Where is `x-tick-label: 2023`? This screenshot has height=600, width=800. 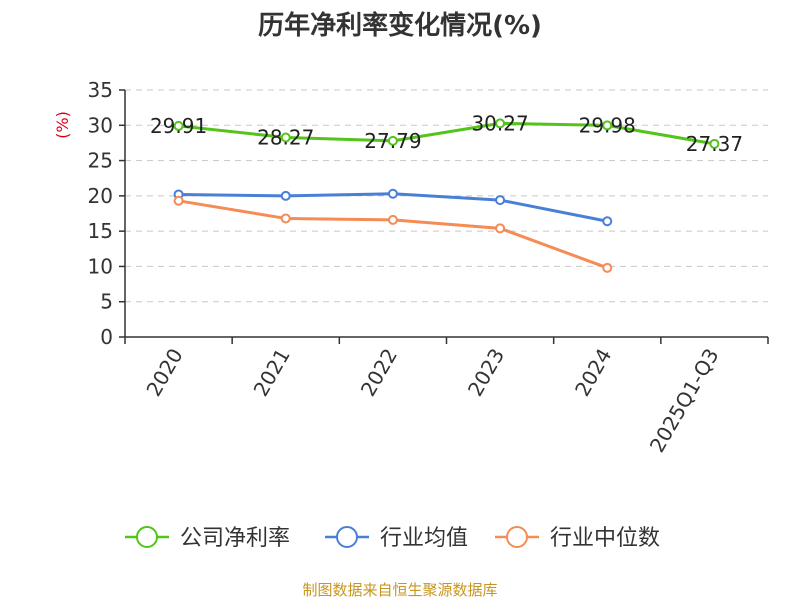
x-tick-label: 2023 is located at coordinates (486, 372).